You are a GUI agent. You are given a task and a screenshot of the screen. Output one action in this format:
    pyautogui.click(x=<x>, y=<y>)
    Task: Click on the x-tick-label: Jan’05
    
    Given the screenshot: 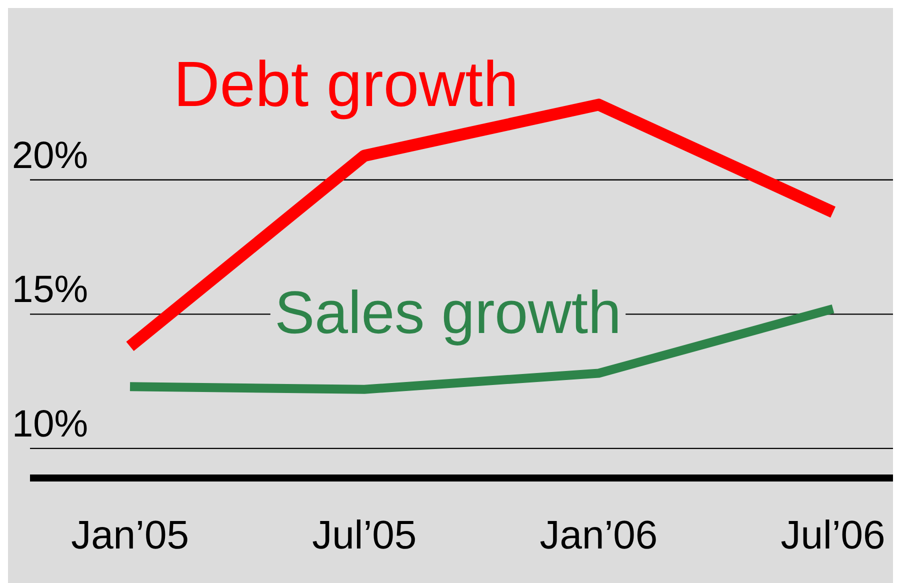 What is the action you would take?
    pyautogui.click(x=130, y=535)
    